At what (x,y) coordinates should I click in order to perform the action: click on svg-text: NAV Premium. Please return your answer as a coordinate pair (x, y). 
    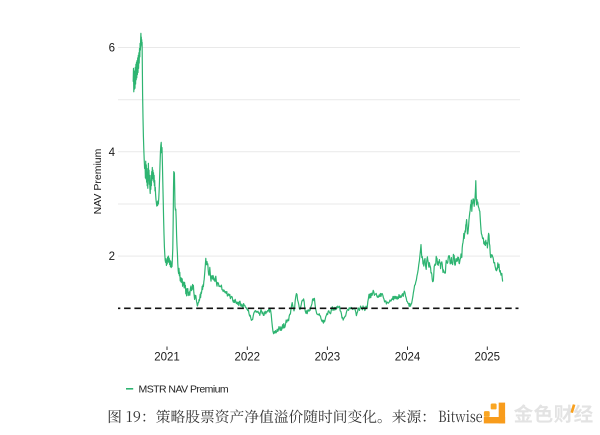
    Looking at the image, I should click on (98, 181).